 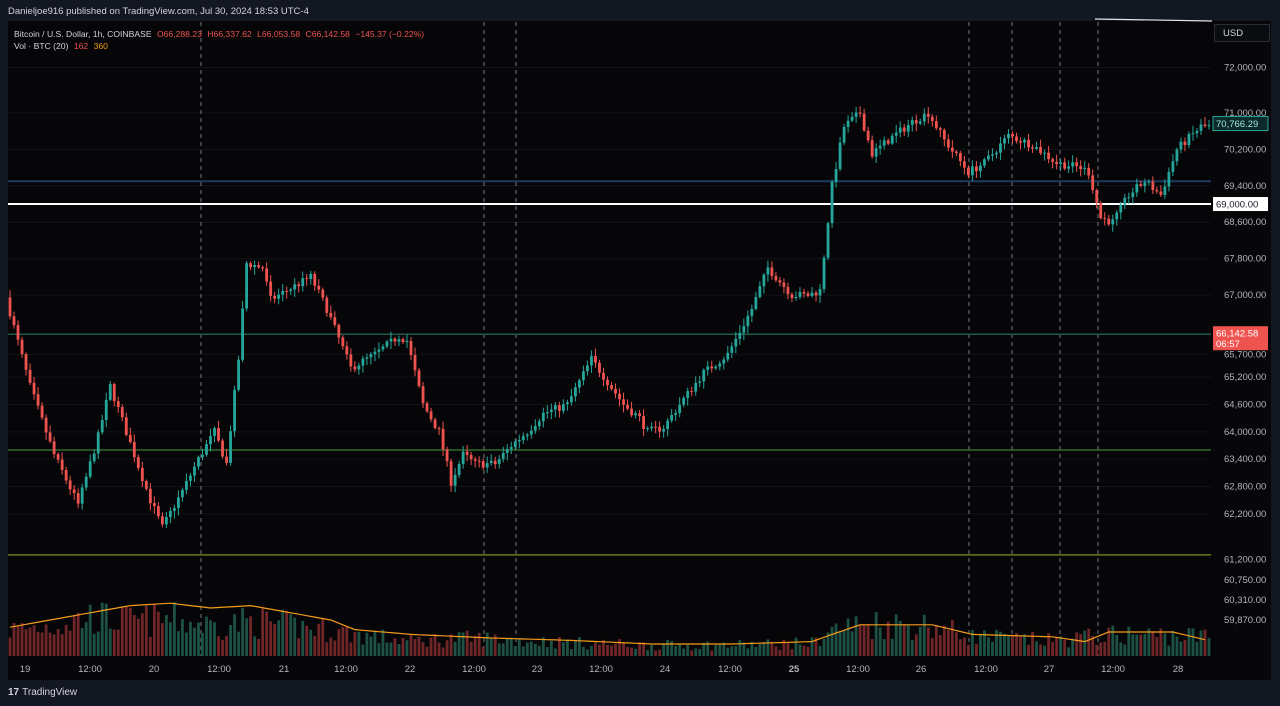 What do you see at coordinates (609, 629) in the screenshot?
I see `volume-bars` at bounding box center [609, 629].